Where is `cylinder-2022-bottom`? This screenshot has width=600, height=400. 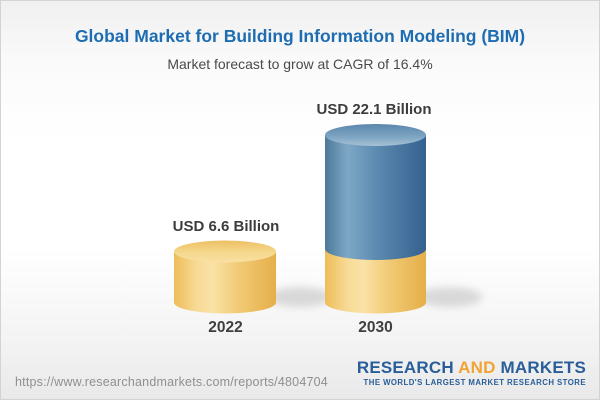
cylinder-2022-bottom is located at coordinates (225, 302).